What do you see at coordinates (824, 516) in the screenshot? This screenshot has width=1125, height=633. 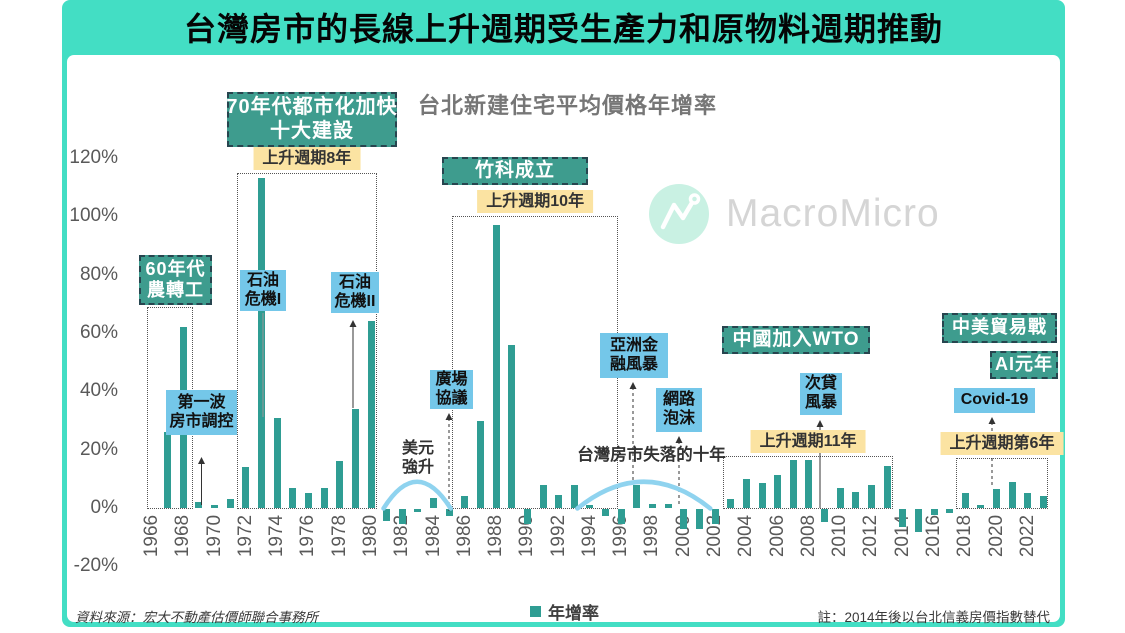 I see `bar-2009` at bounding box center [824, 516].